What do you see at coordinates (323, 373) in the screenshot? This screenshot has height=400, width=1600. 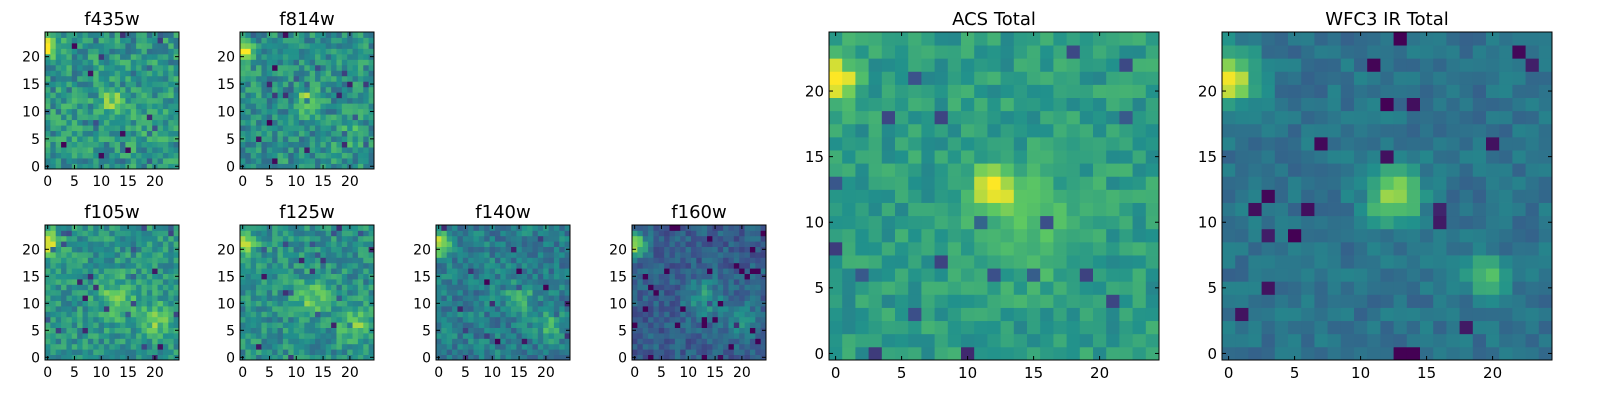 I see `x-tick-label: 15` at bounding box center [323, 373].